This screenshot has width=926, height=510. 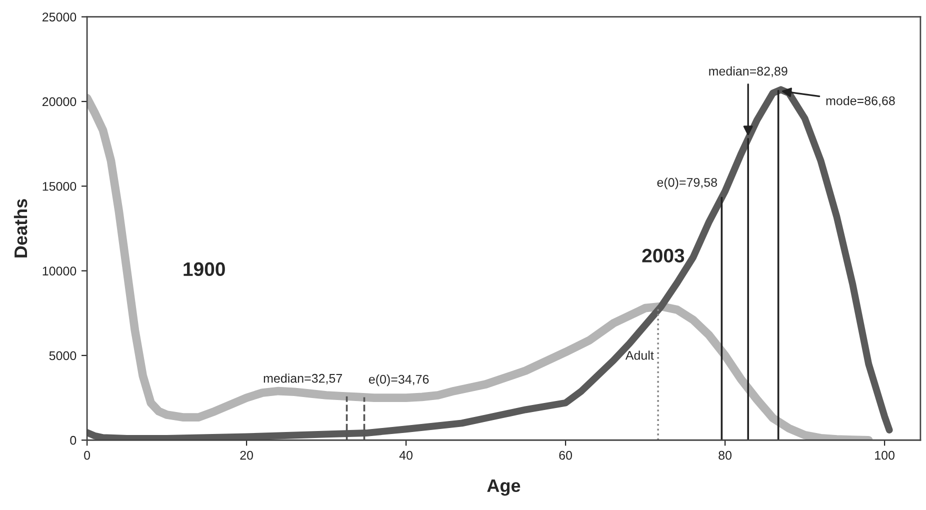 What do you see at coordinates (406, 455) in the screenshot?
I see `x-tick-label: 40` at bounding box center [406, 455].